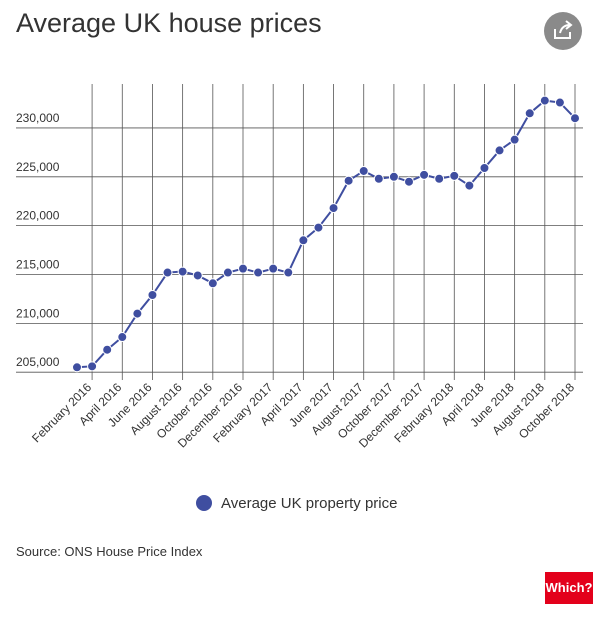  I want to click on logo: Which?, so click(569, 587).